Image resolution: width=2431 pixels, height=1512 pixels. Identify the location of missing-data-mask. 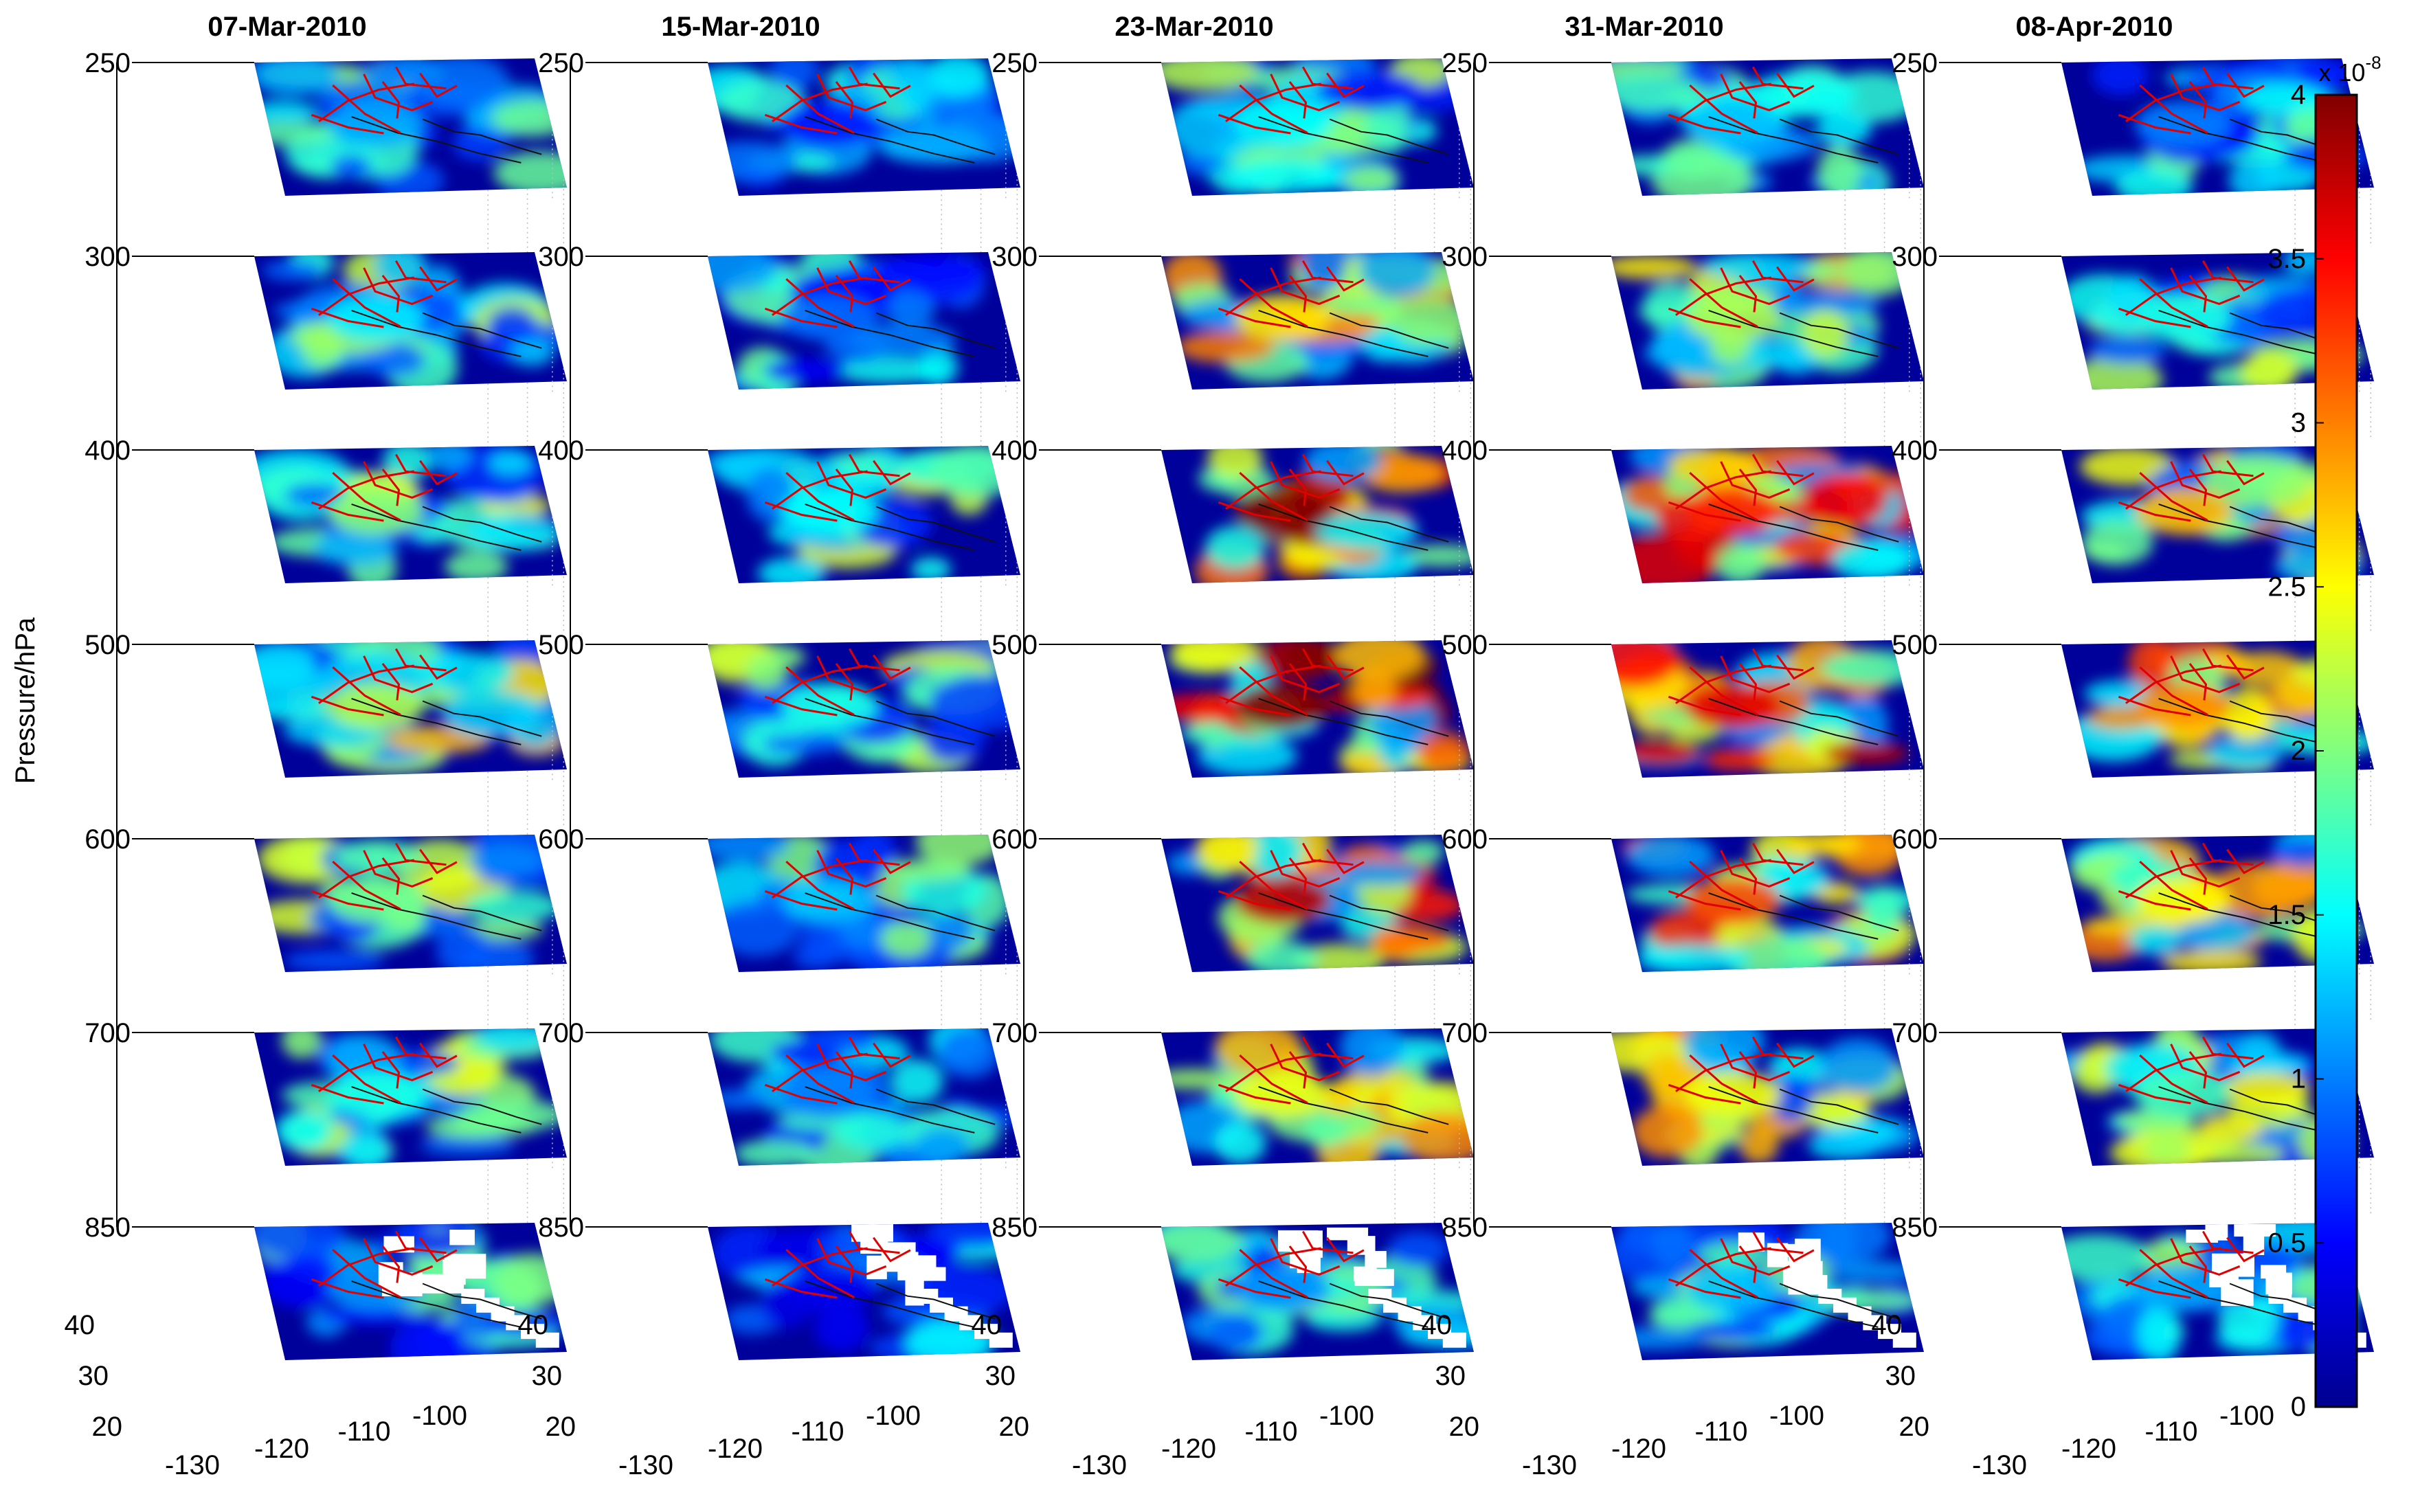
(469, 1289).